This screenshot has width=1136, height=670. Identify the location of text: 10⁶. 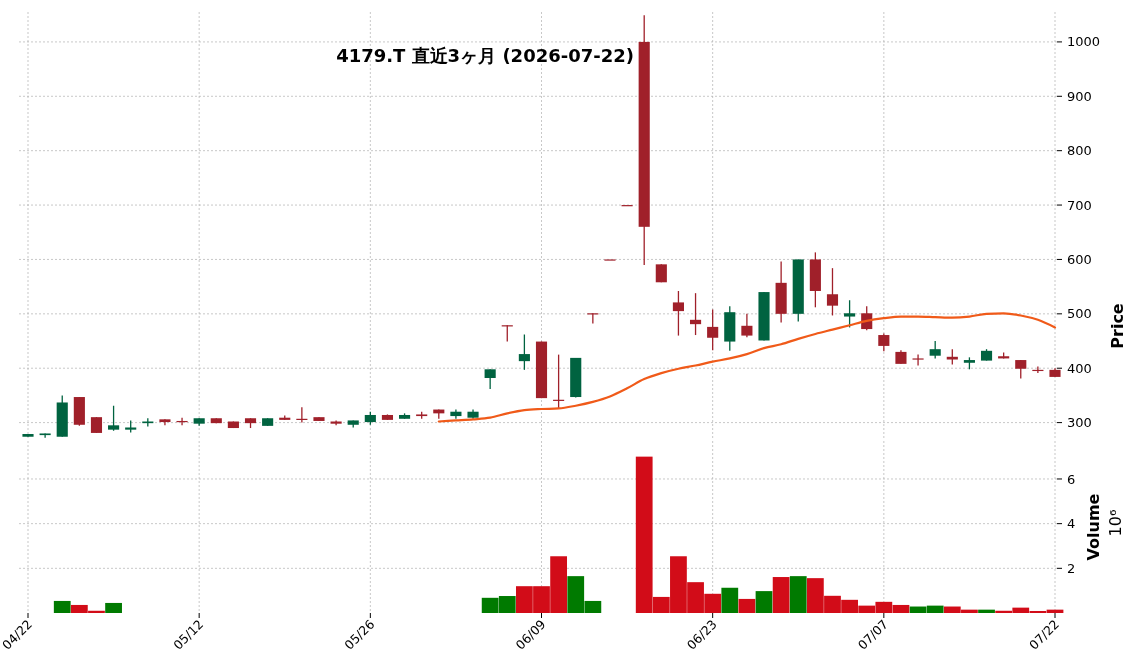
(1115, 523).